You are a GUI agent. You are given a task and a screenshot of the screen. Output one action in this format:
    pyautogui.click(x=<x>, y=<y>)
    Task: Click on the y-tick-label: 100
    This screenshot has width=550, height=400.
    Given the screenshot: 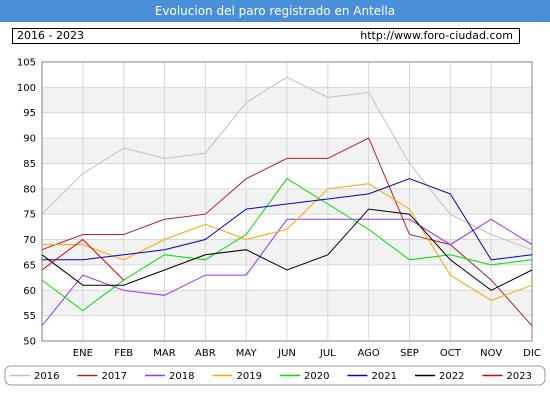 What is the action you would take?
    pyautogui.click(x=26, y=88)
    